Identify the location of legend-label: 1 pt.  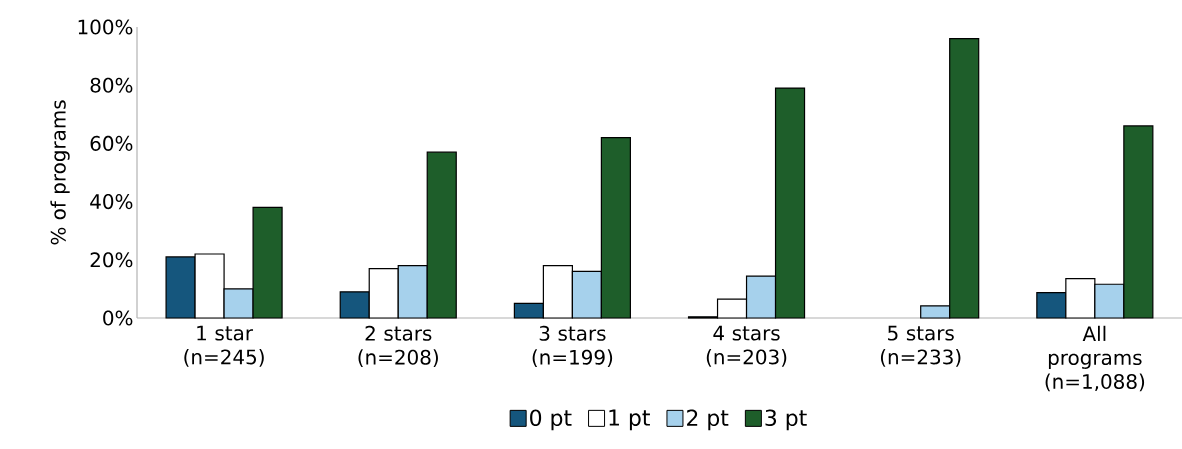
(629, 420).